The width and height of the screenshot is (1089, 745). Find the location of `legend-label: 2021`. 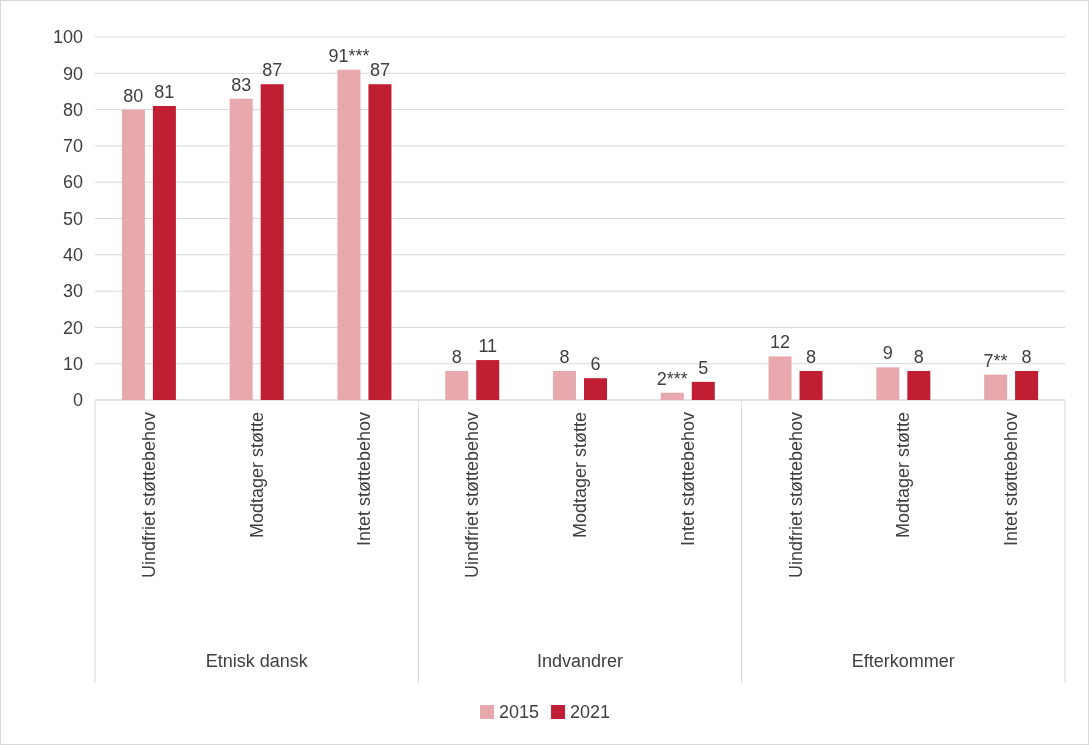

legend-label: 2021 is located at coordinates (590, 712).